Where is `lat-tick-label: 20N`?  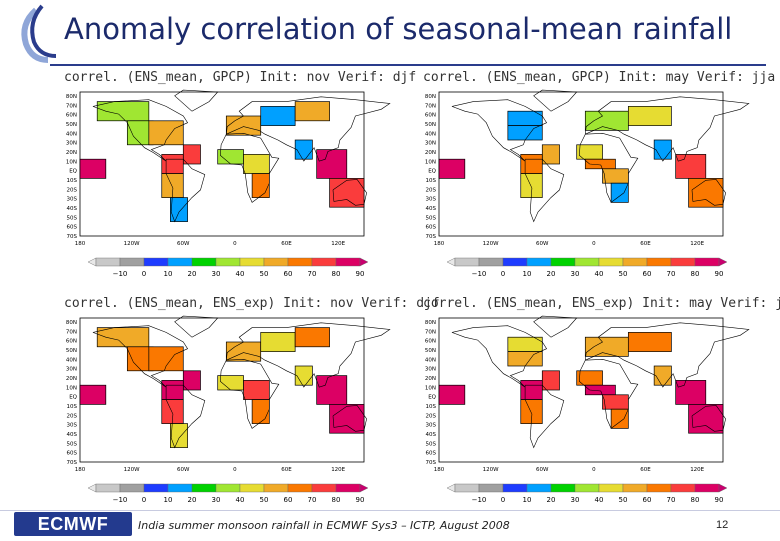 lat-tick-label: 20N is located at coordinates (430, 379).